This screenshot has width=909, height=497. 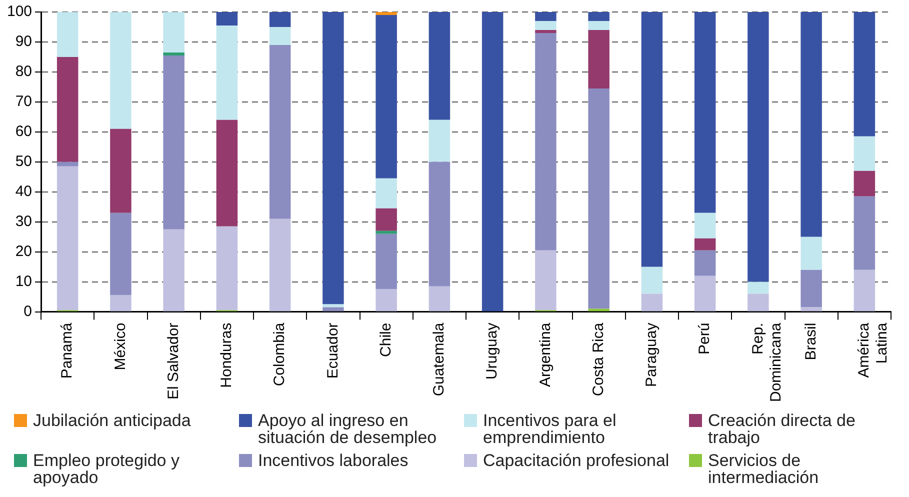 I want to click on x-tick-label: Guatemala, so click(x=439, y=359).